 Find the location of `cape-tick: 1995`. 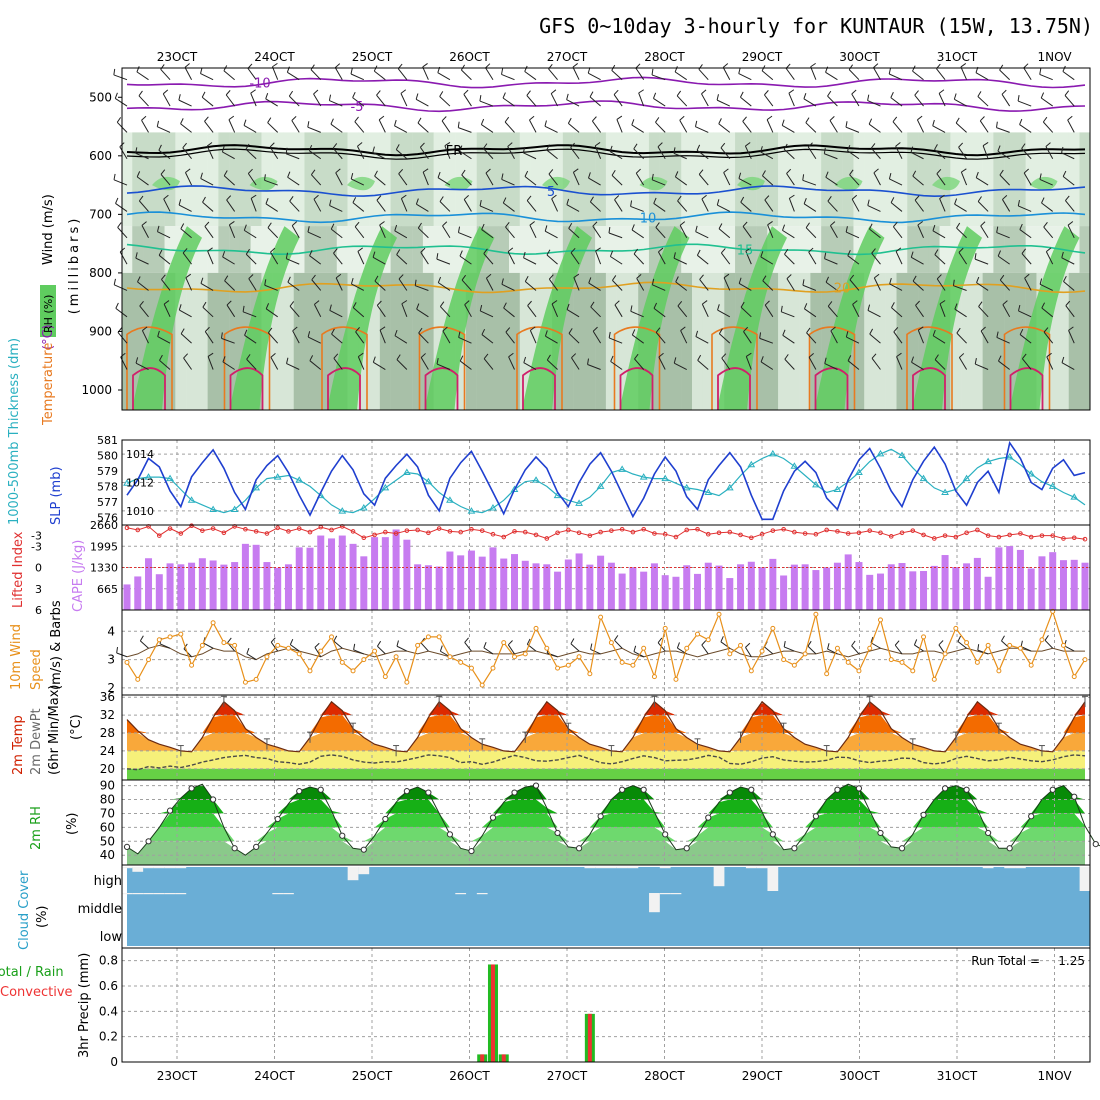

cape-tick: 1995 is located at coordinates (104, 546).